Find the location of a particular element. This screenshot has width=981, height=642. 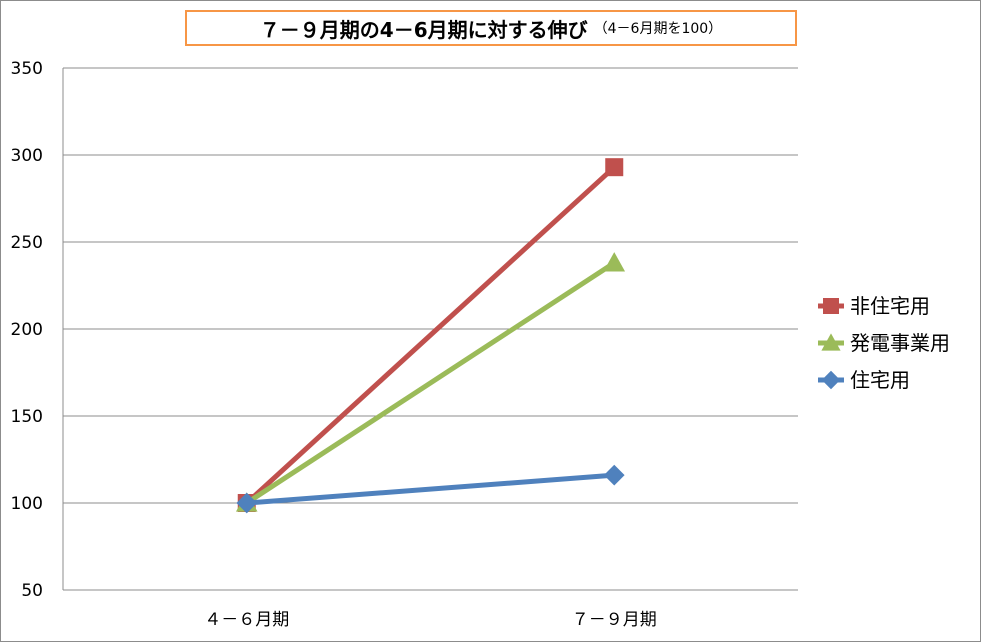

y-tick-label: 300 is located at coordinates (27, 156).